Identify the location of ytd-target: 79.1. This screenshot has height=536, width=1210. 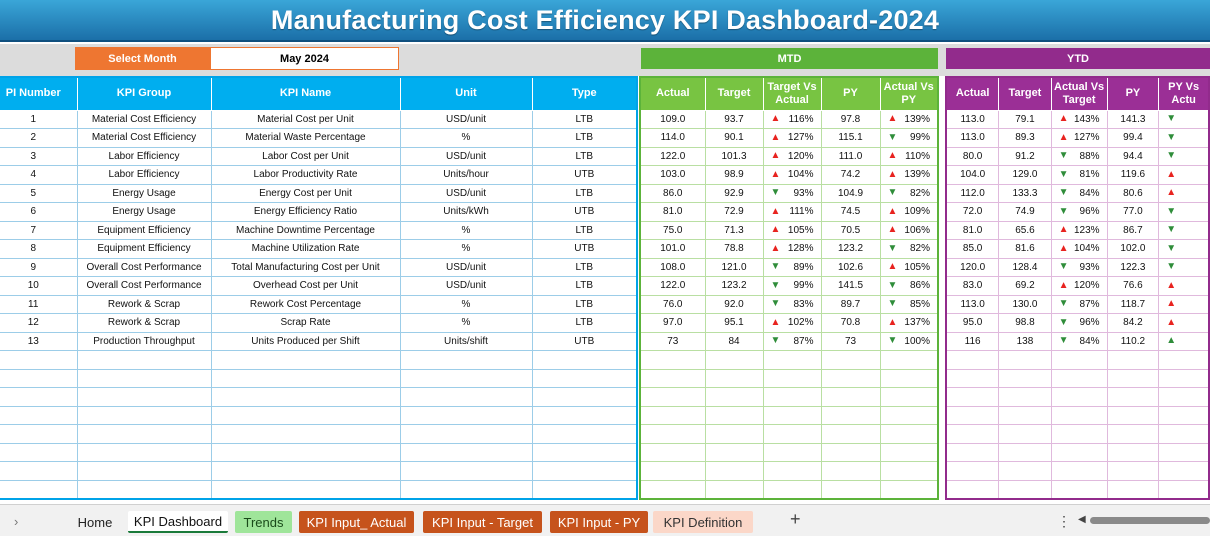
(1025, 119).